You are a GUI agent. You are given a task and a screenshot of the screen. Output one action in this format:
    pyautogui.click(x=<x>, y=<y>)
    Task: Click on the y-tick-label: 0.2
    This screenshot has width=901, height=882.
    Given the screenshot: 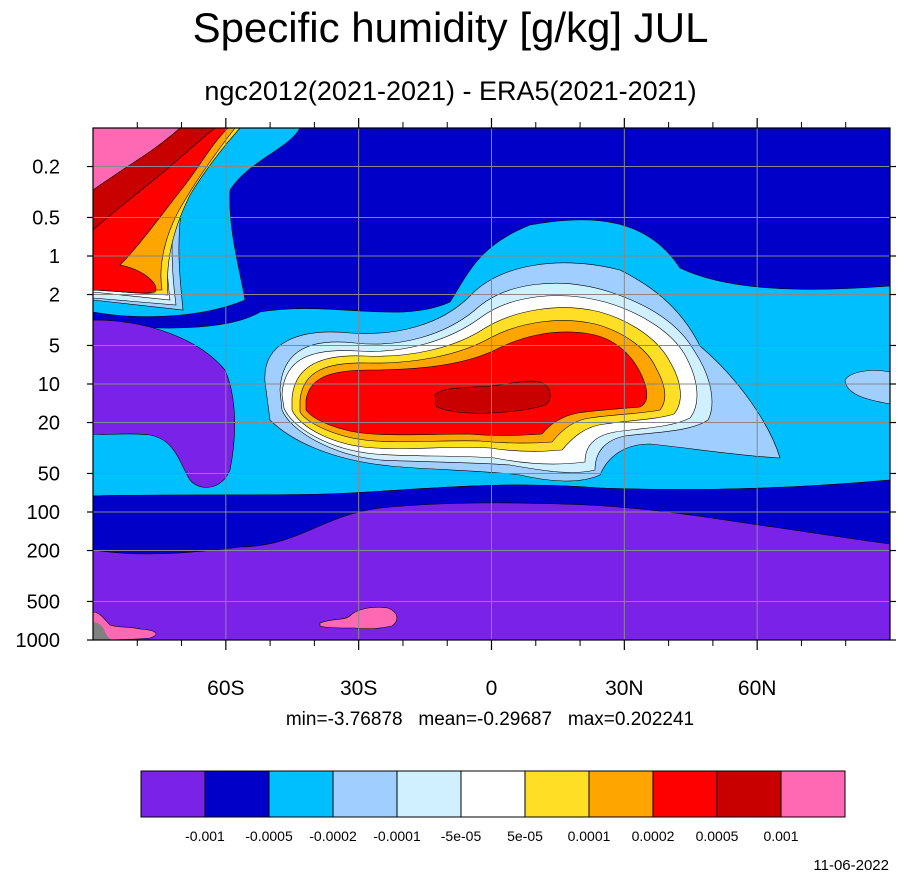 What is the action you would take?
    pyautogui.click(x=46, y=168)
    